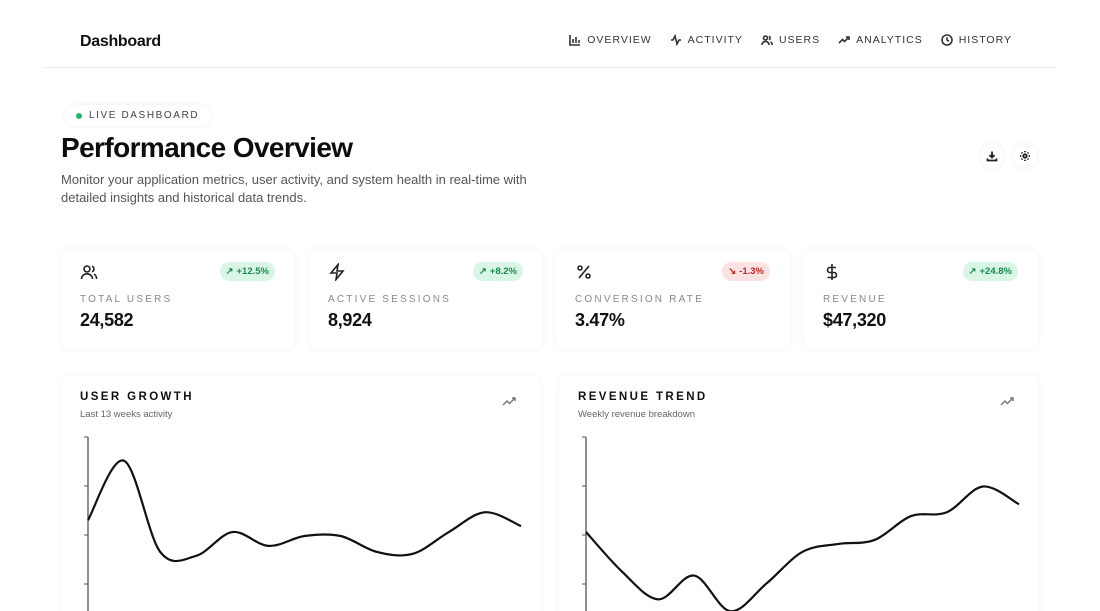  Describe the element at coordinates (79, 115) in the screenshot. I see `live-indicator-dot` at that location.